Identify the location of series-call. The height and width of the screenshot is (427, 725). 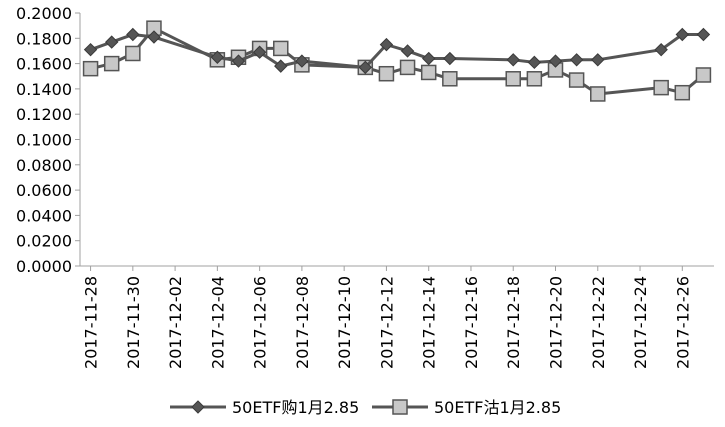
(397, 51).